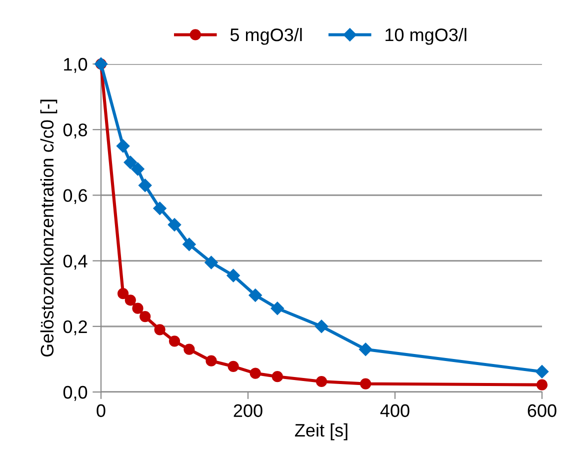 The image size is (566, 468). What do you see at coordinates (101, 411) in the screenshot?
I see `x-tick-label: 0` at bounding box center [101, 411].